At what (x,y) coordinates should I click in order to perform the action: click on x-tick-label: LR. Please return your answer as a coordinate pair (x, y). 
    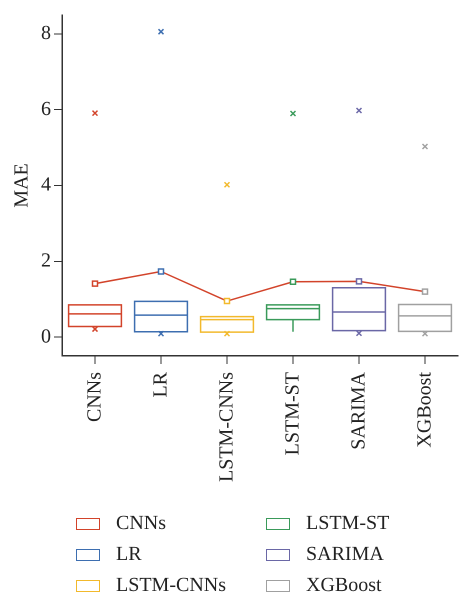
    Looking at the image, I should click on (160, 384).